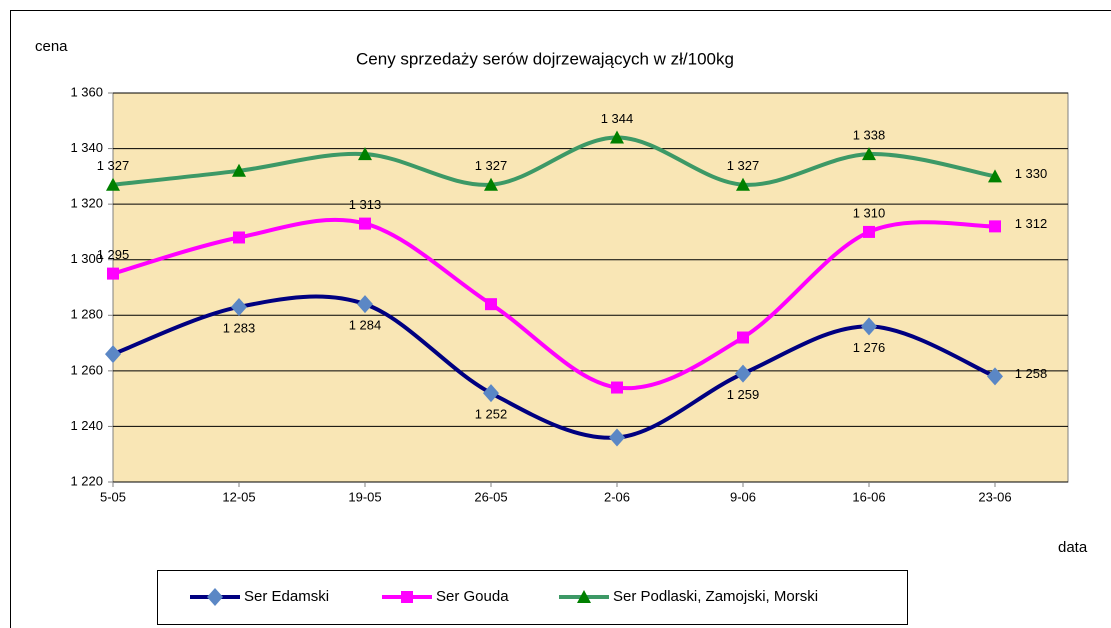 This screenshot has height=628, width=1111. Describe the element at coordinates (86, 480) in the screenshot. I see `y-tick-label: 1 220` at that location.